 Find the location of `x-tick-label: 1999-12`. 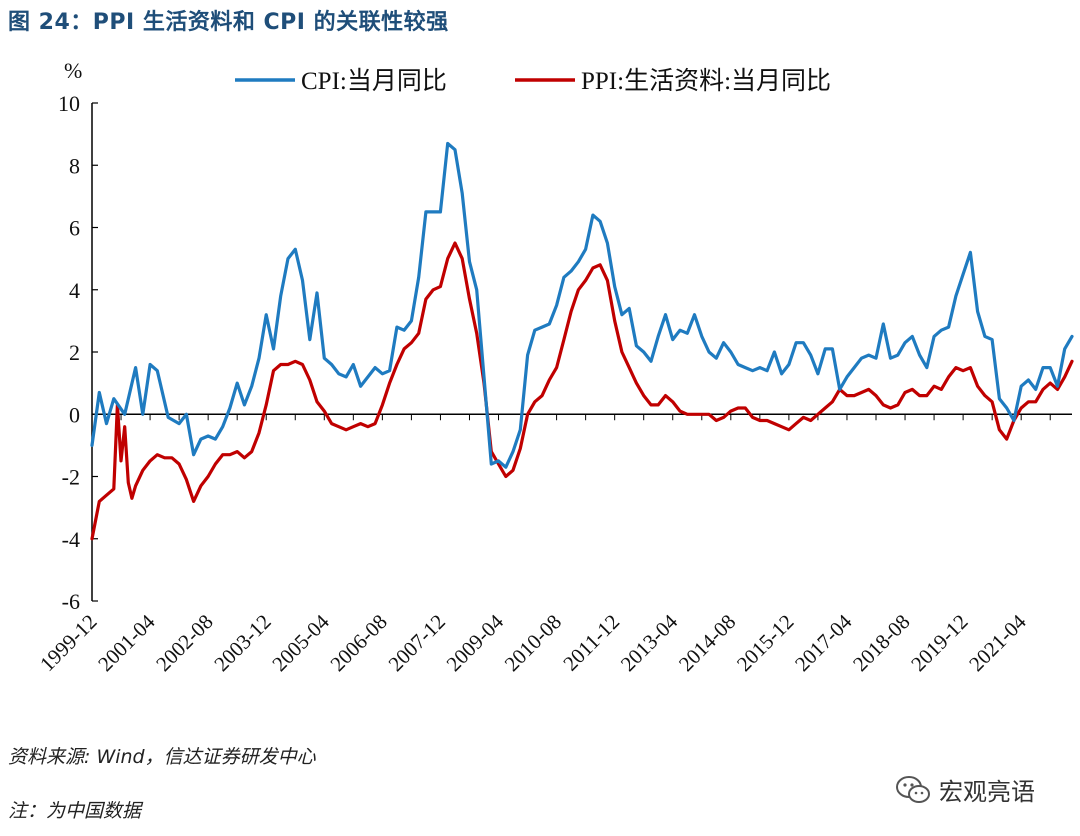

x-tick-label: 1999-12 is located at coordinates (68, 643).